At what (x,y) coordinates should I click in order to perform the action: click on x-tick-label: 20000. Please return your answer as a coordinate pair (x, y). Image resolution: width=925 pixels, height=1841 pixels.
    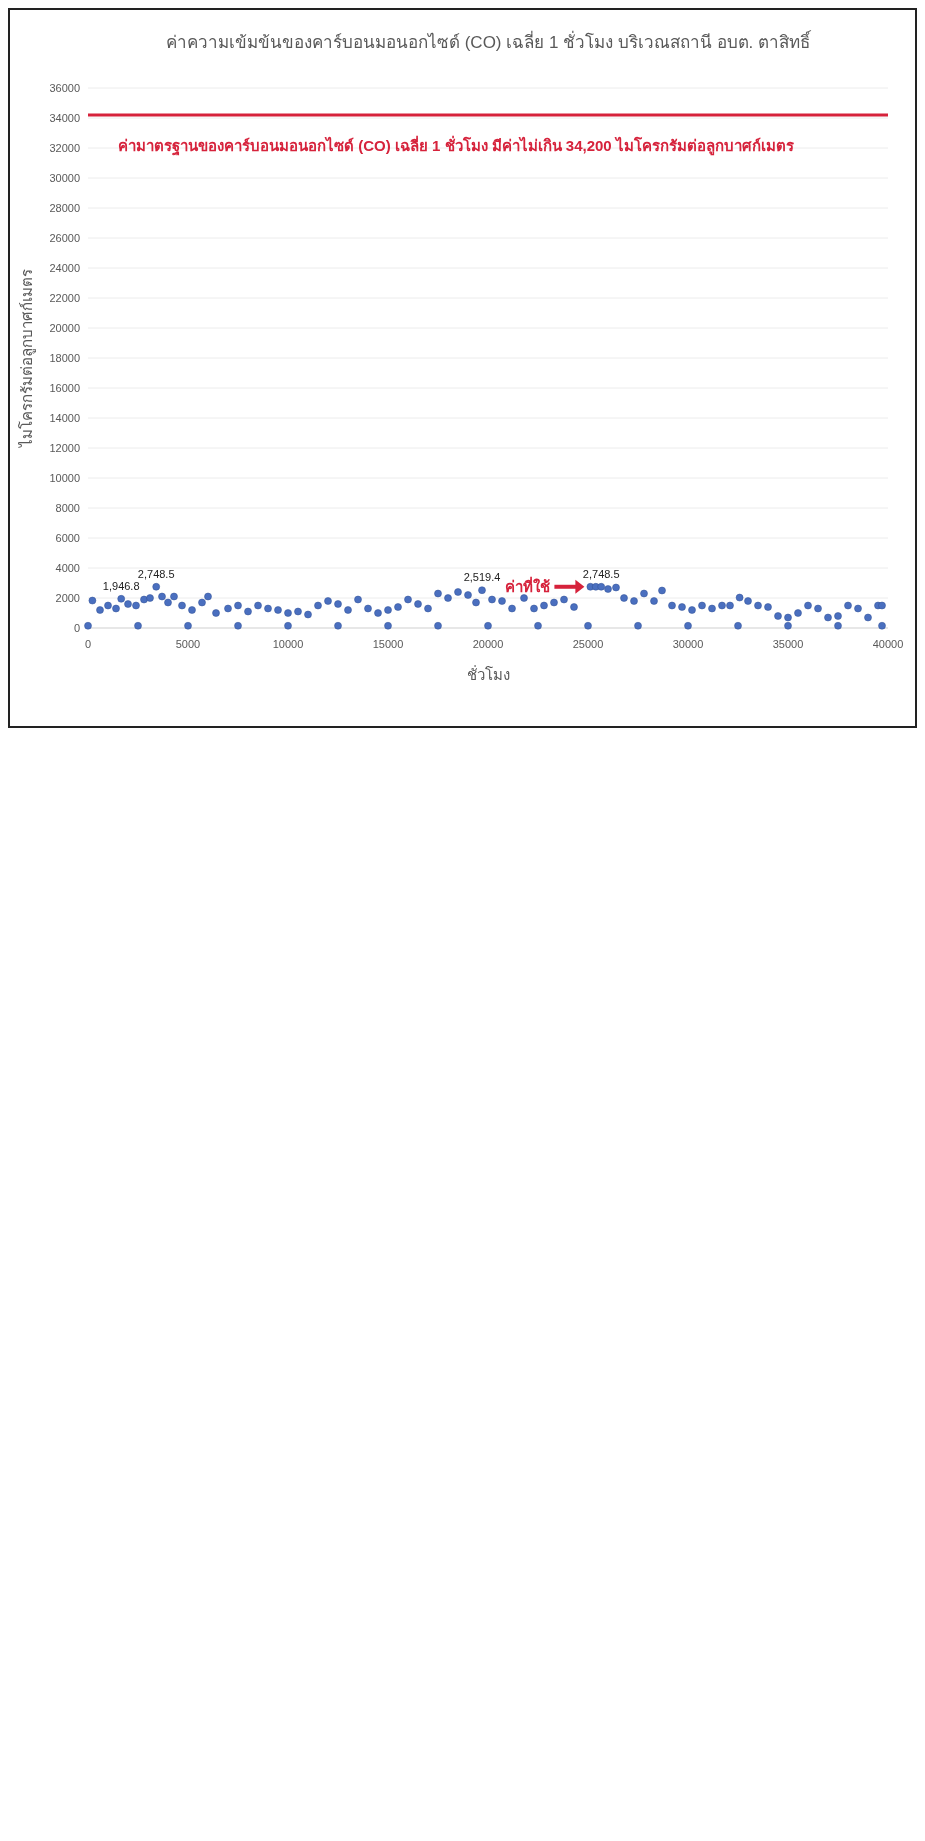
    Looking at the image, I should click on (488, 644).